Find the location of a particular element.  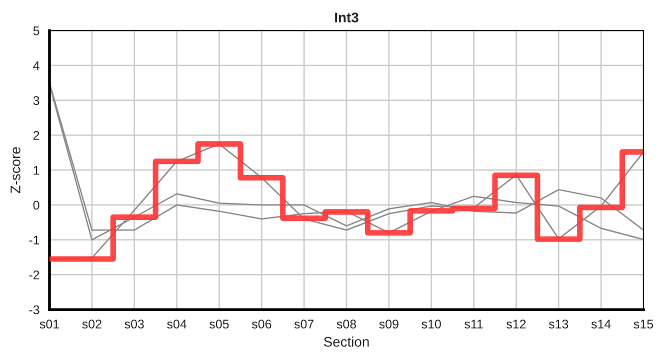

y-tick-label: 4 is located at coordinates (36, 65).